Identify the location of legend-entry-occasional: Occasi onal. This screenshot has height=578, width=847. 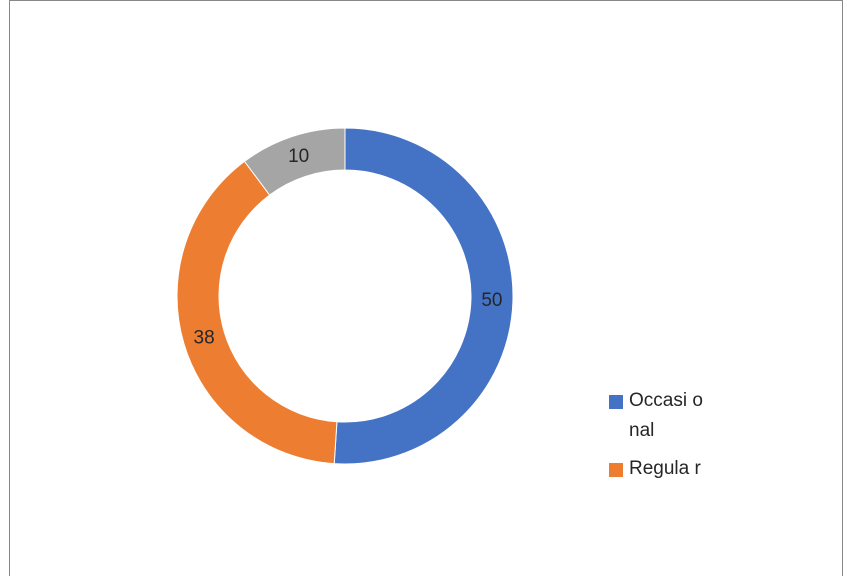
(664, 416).